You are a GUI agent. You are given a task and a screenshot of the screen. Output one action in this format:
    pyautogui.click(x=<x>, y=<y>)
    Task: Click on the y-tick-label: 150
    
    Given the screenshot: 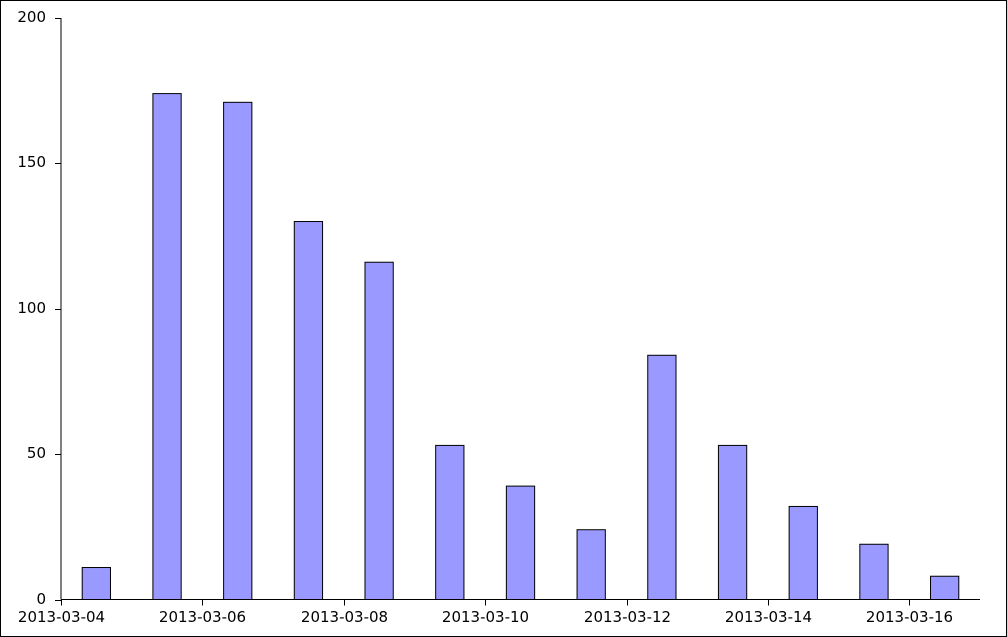 What is the action you would take?
    pyautogui.click(x=31, y=162)
    